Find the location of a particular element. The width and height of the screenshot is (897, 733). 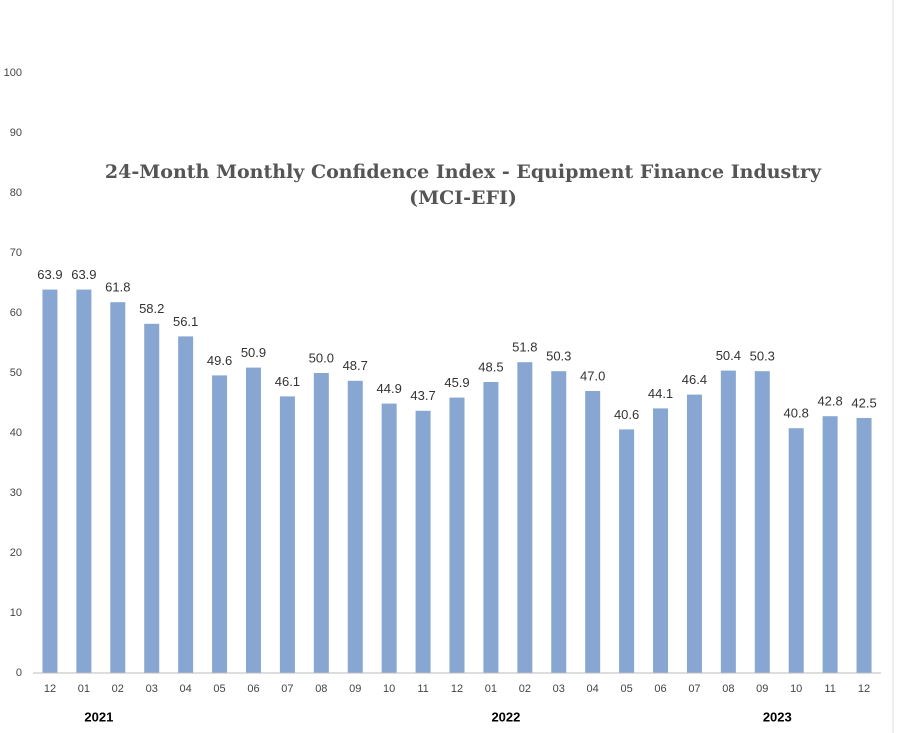

value-label: 58.2 is located at coordinates (151, 308).